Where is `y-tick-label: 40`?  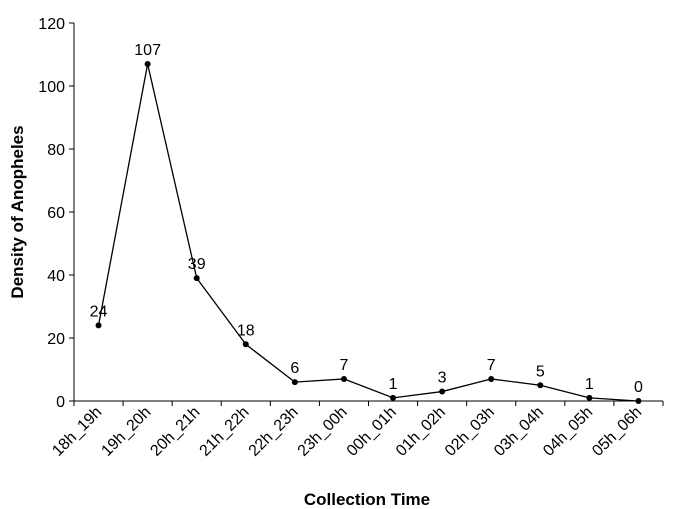 y-tick-label: 40 is located at coordinates (56, 276).